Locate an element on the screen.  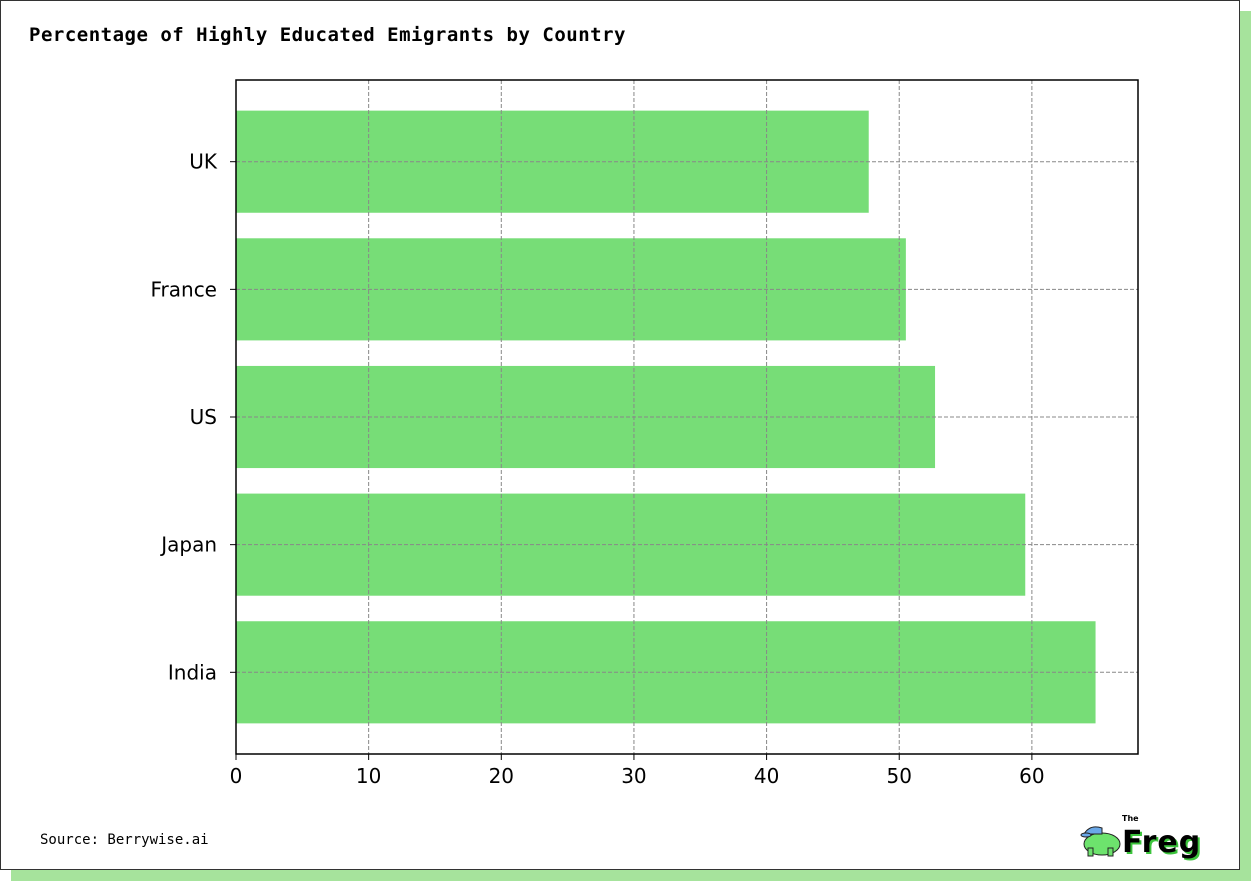
x-tick-label: 50 is located at coordinates (899, 776).